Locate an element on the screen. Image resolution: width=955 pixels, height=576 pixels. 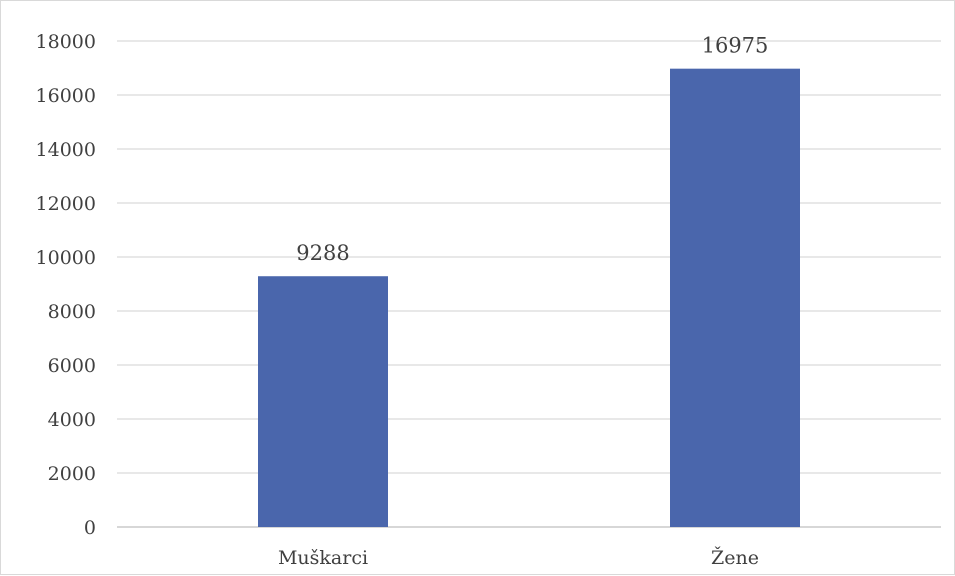
y-tick-label: 8000 is located at coordinates (72, 312).